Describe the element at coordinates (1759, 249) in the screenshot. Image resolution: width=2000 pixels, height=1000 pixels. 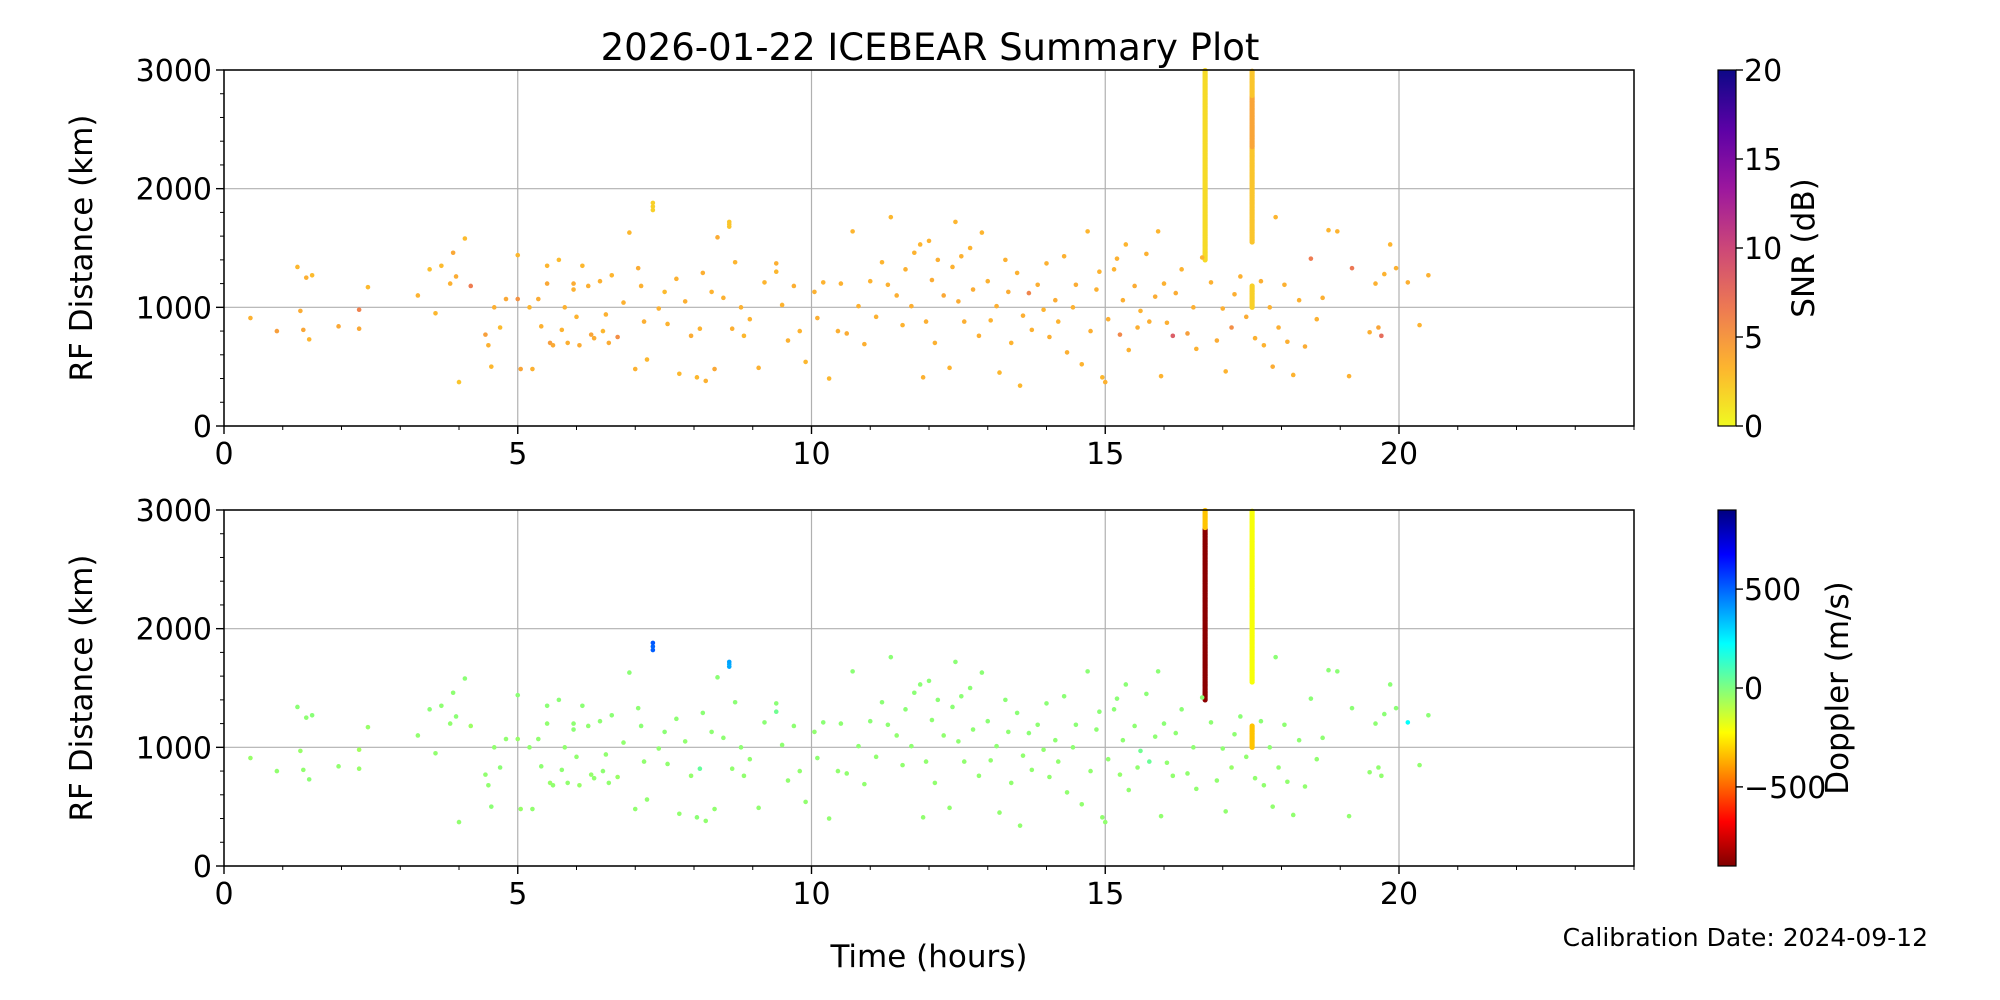
I see `snr-colorbar-ticks: 0 5 10 15 20` at that location.